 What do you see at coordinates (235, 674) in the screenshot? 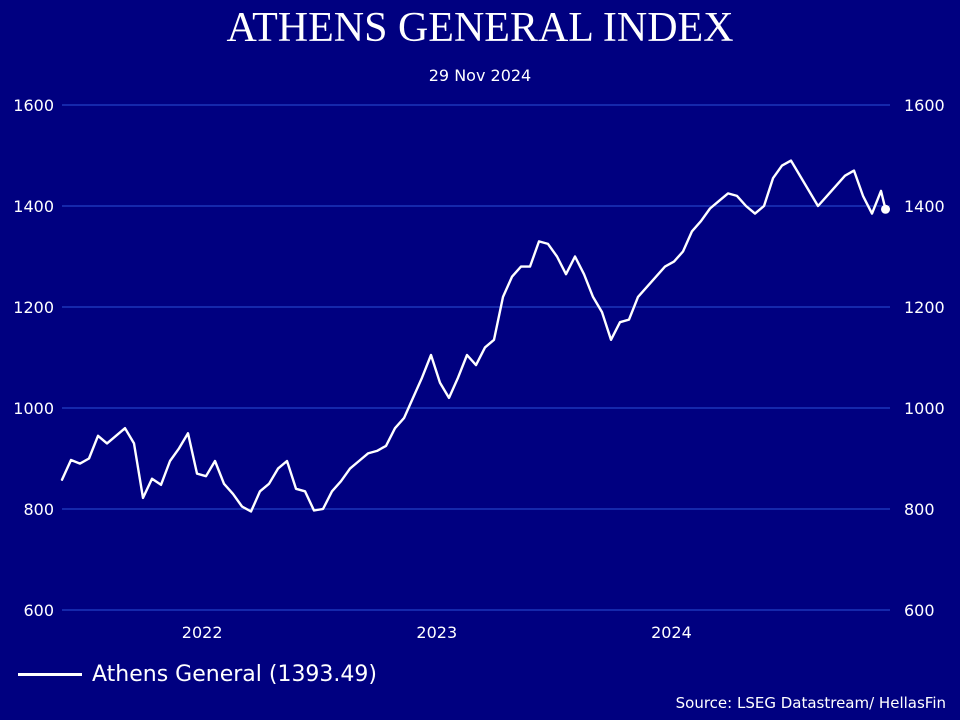
I see `legend-label: Athens General (1393.49)` at bounding box center [235, 674].